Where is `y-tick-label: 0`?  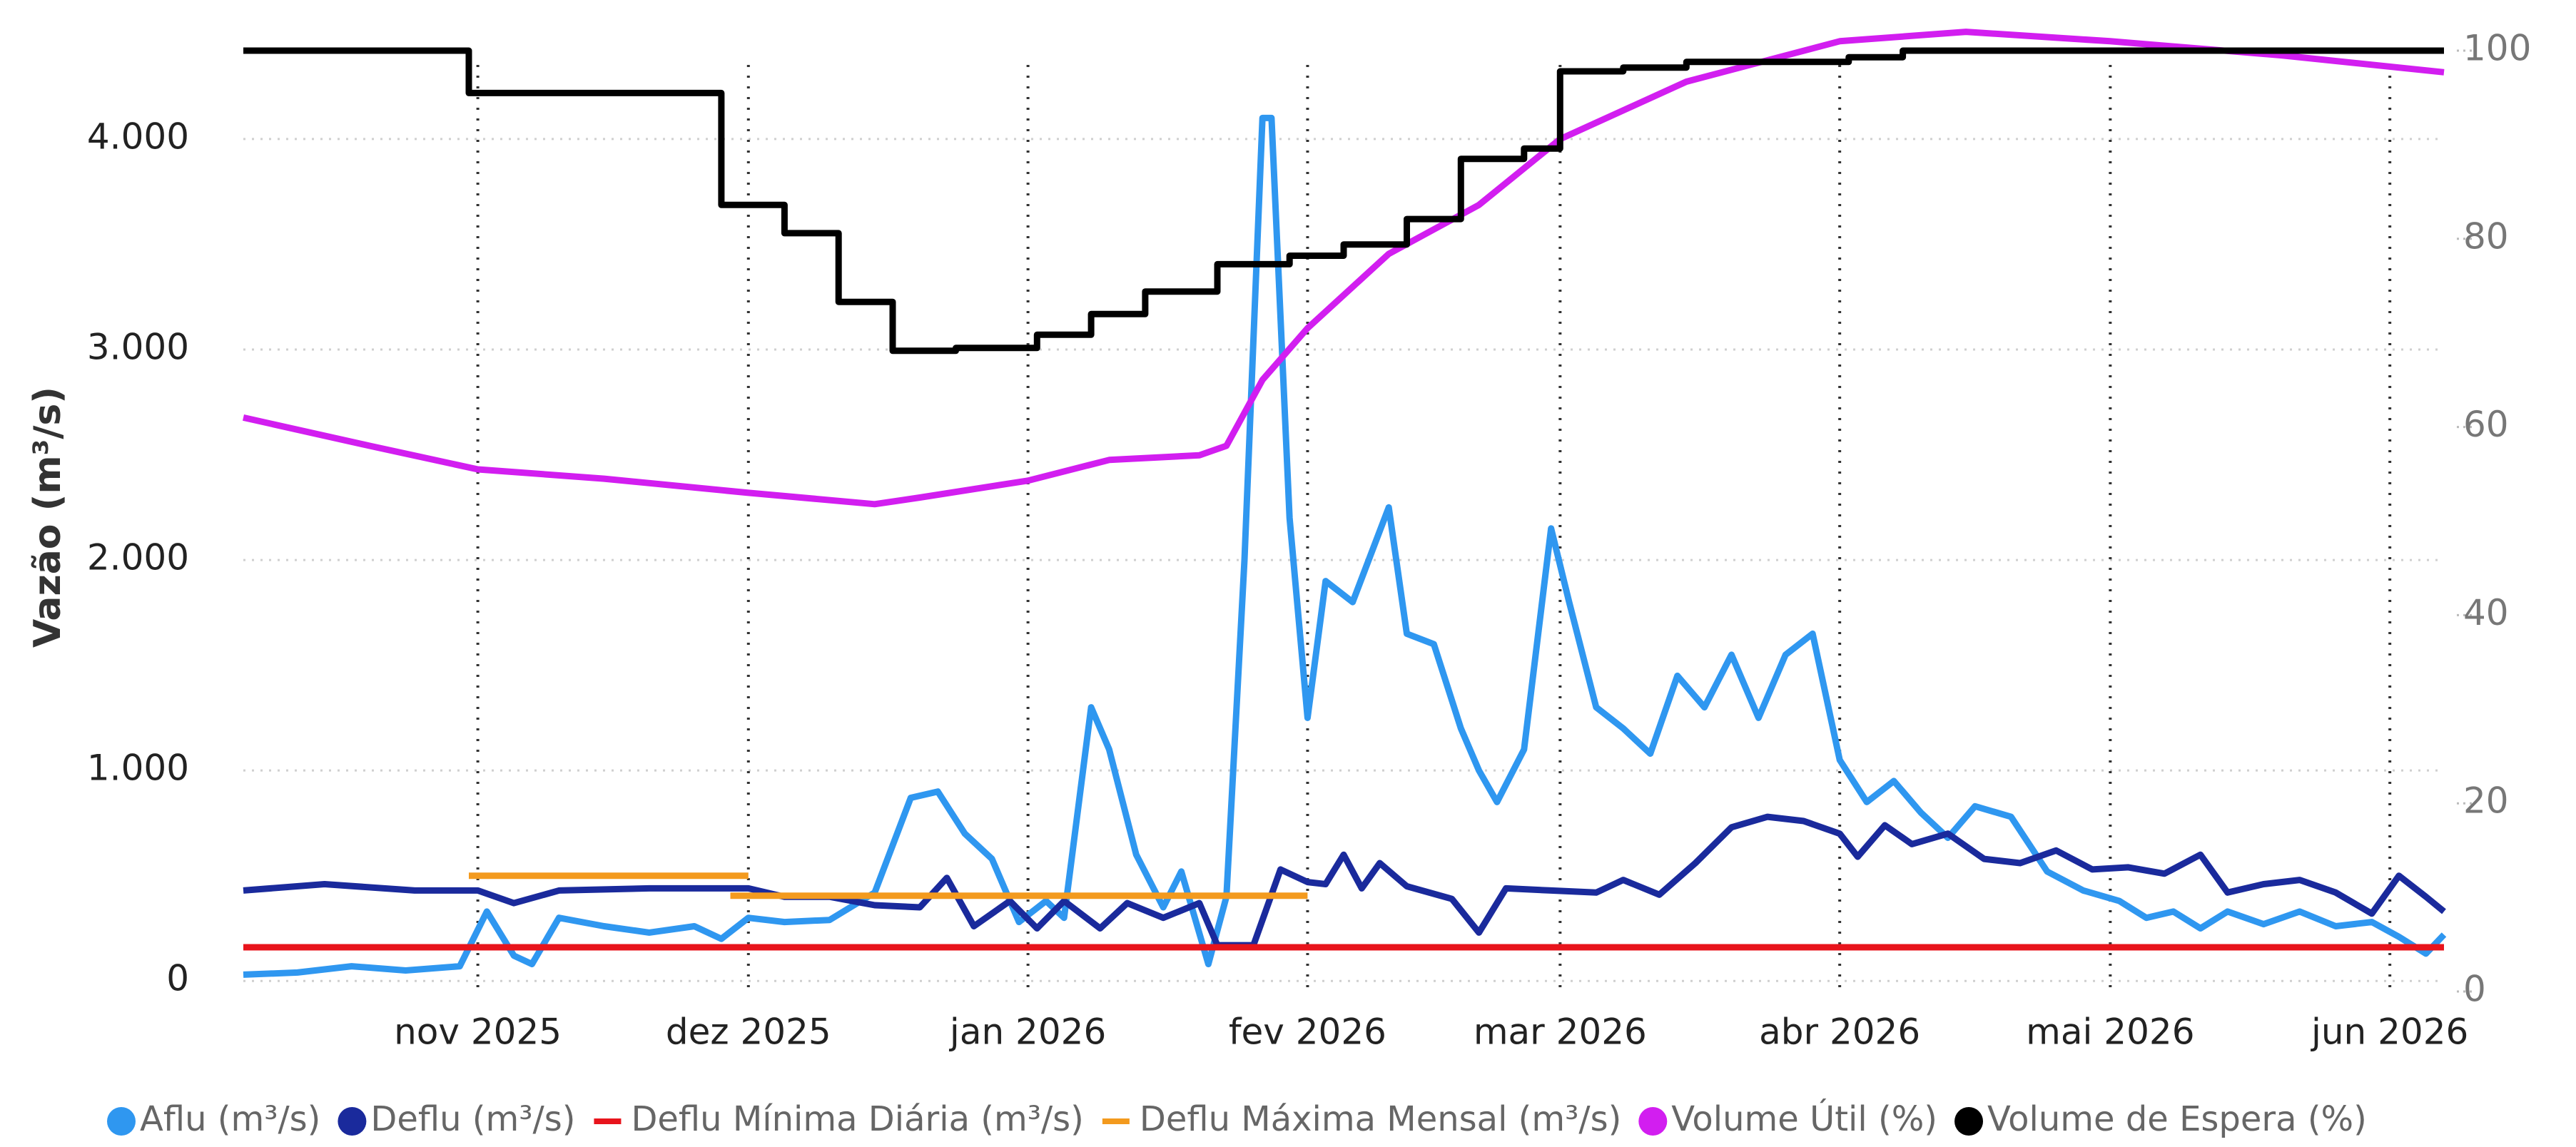 y-tick-label: 0 is located at coordinates (177, 978).